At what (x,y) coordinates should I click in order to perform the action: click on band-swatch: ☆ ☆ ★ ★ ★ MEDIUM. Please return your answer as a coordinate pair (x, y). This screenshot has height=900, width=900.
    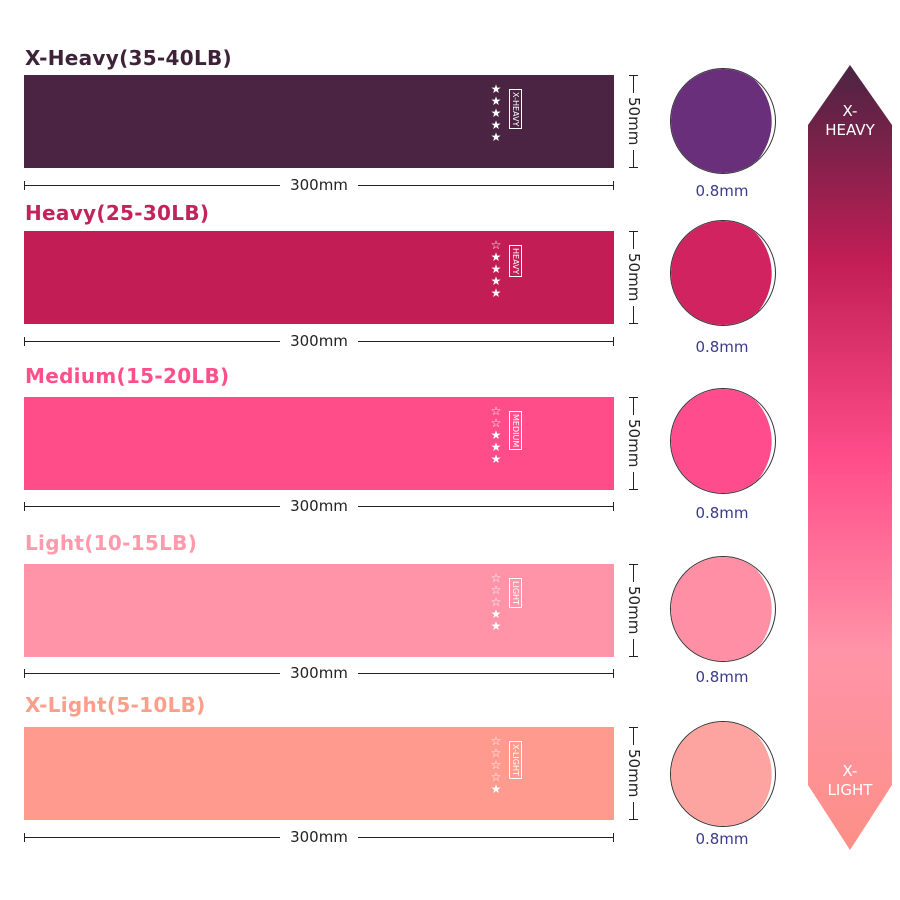
    Looking at the image, I should click on (319, 443).